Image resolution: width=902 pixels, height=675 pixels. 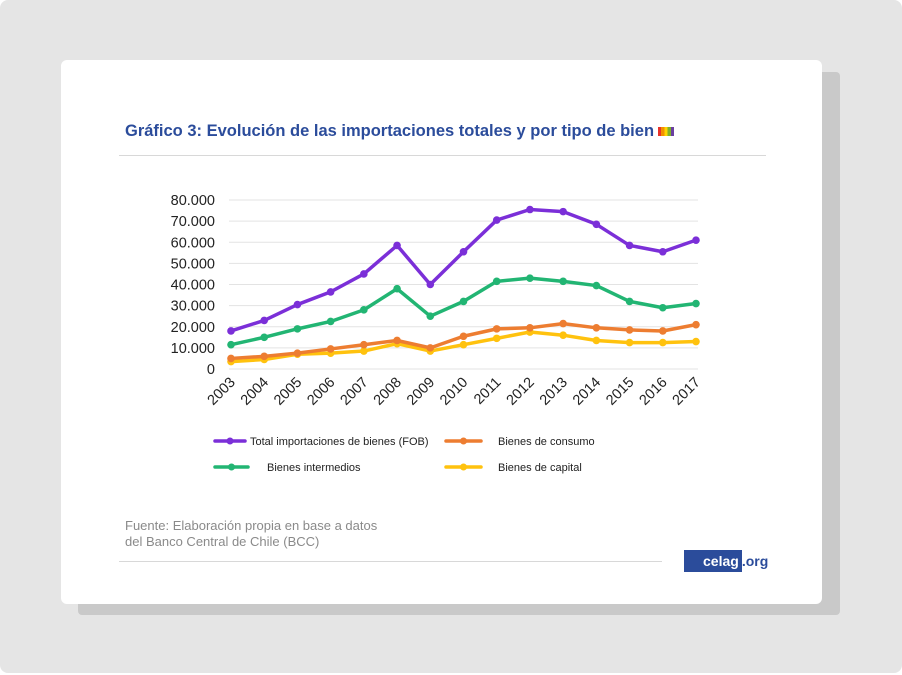 What do you see at coordinates (487, 391) in the screenshot?
I see `x-tick-label: 2011` at bounding box center [487, 391].